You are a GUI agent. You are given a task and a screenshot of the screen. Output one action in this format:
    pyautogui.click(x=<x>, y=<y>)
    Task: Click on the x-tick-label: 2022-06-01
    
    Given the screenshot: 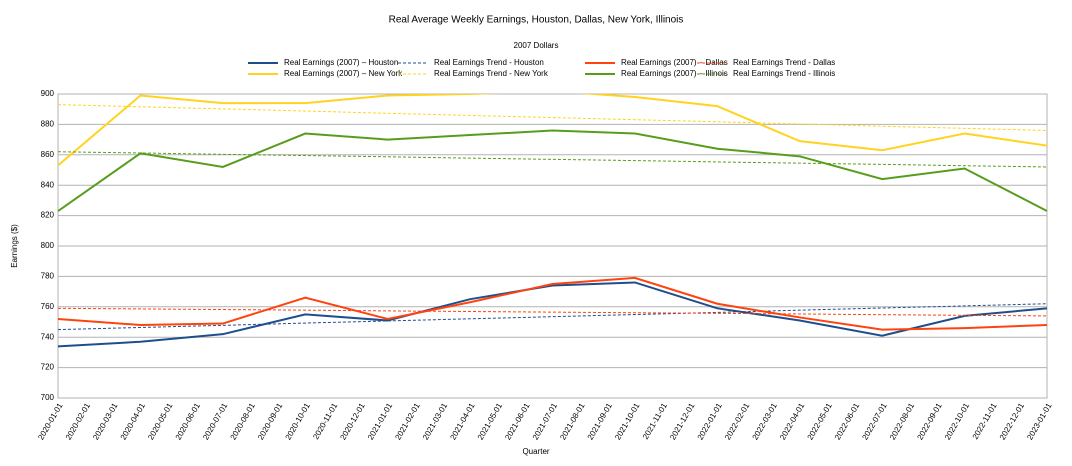 What is the action you would take?
    pyautogui.click(x=847, y=421)
    